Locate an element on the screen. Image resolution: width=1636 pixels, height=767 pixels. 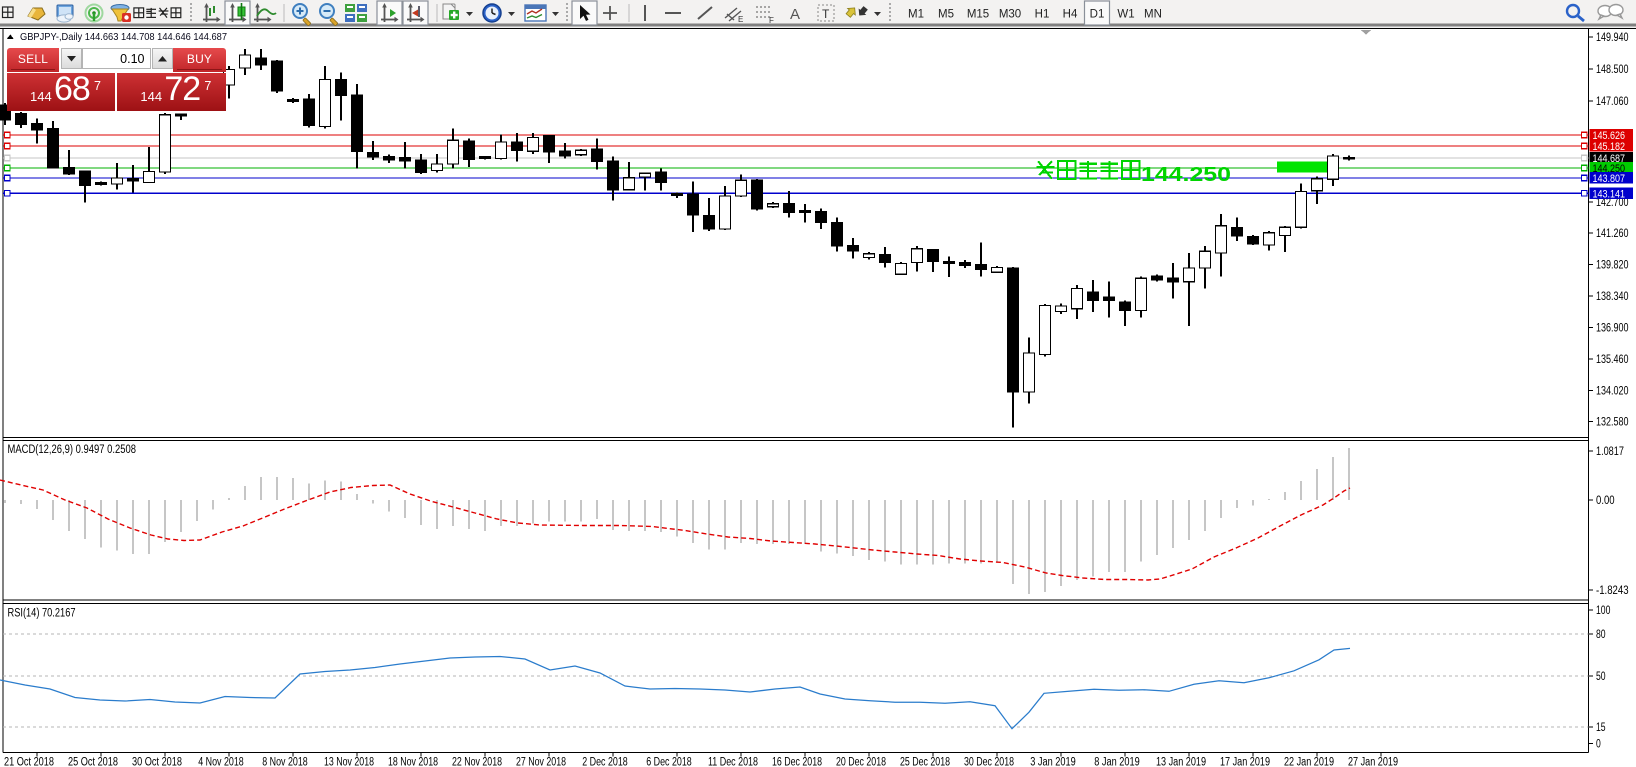
svg-text: 2 Dec 2018 is located at coordinates (605, 762).